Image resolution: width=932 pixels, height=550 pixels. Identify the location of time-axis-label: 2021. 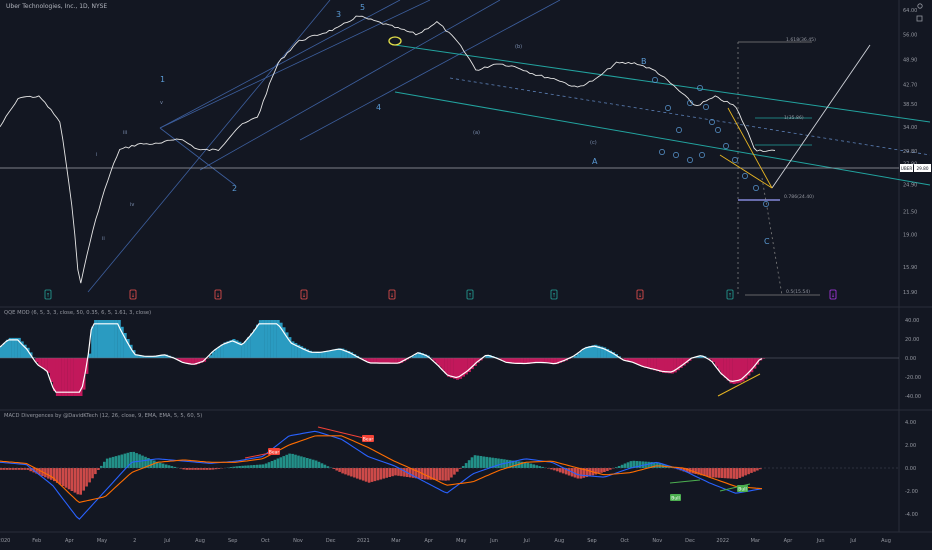
(363, 541).